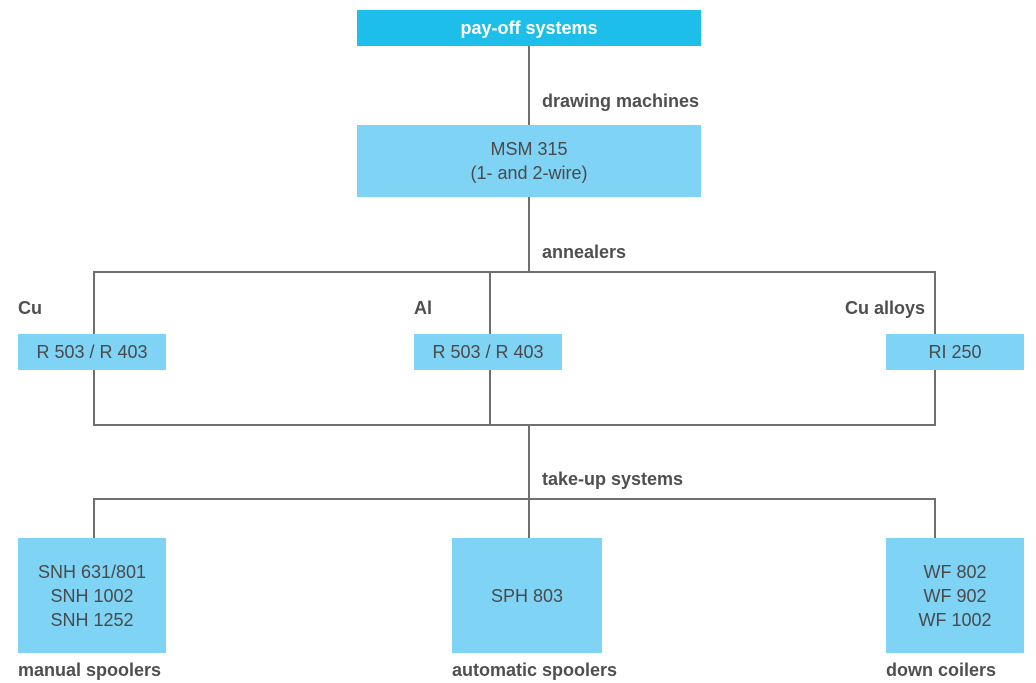 This screenshot has height=683, width=1036. What do you see at coordinates (535, 670) in the screenshot?
I see `caption-automatic-spoolers: automatic spoolers` at bounding box center [535, 670].